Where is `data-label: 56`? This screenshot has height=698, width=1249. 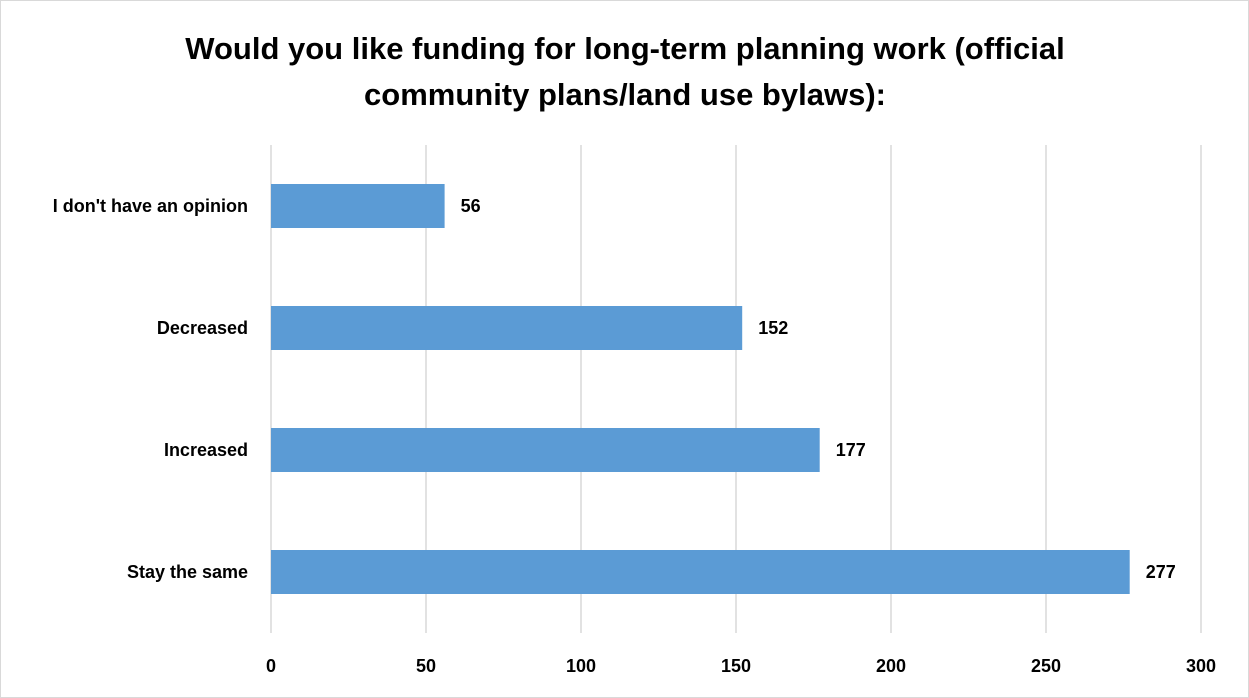
data-label: 56 is located at coordinates (471, 206).